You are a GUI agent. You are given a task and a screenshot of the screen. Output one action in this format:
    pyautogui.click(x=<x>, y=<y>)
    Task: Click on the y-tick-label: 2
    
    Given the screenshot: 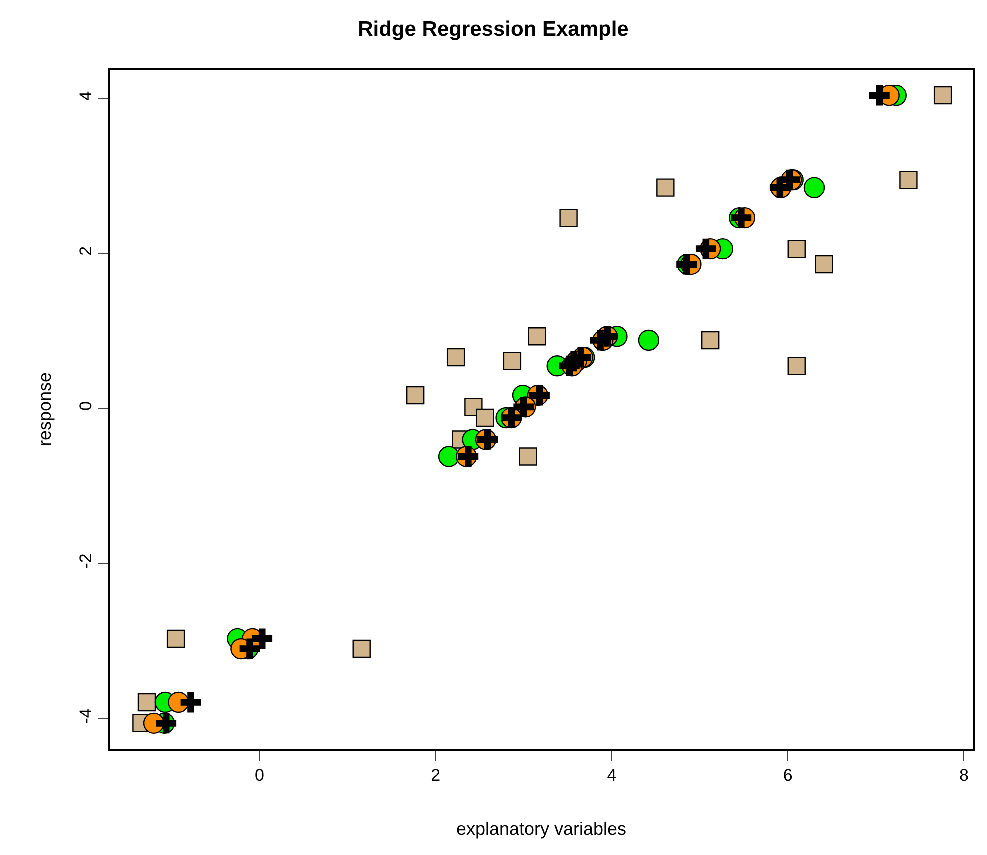 What is the action you would take?
    pyautogui.click(x=86, y=251)
    